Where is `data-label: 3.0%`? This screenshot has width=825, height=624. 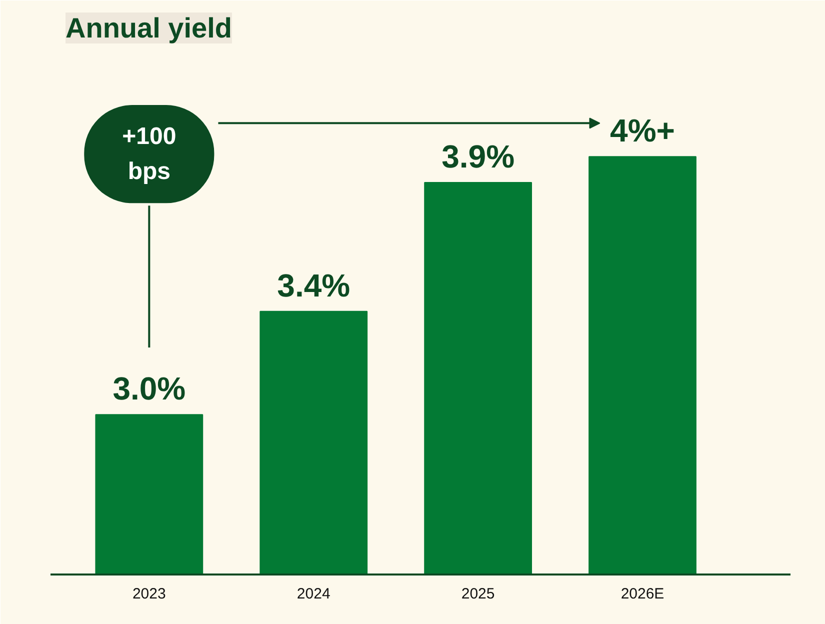 data-label: 3.0% is located at coordinates (149, 388).